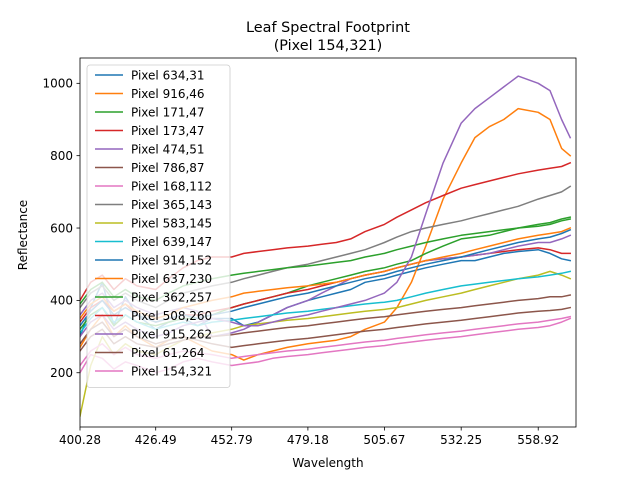 The image size is (640, 484). What do you see at coordinates (328, 46) in the screenshot?
I see `chart-subtitle: (Pixel 154,321)` at bounding box center [328, 46].